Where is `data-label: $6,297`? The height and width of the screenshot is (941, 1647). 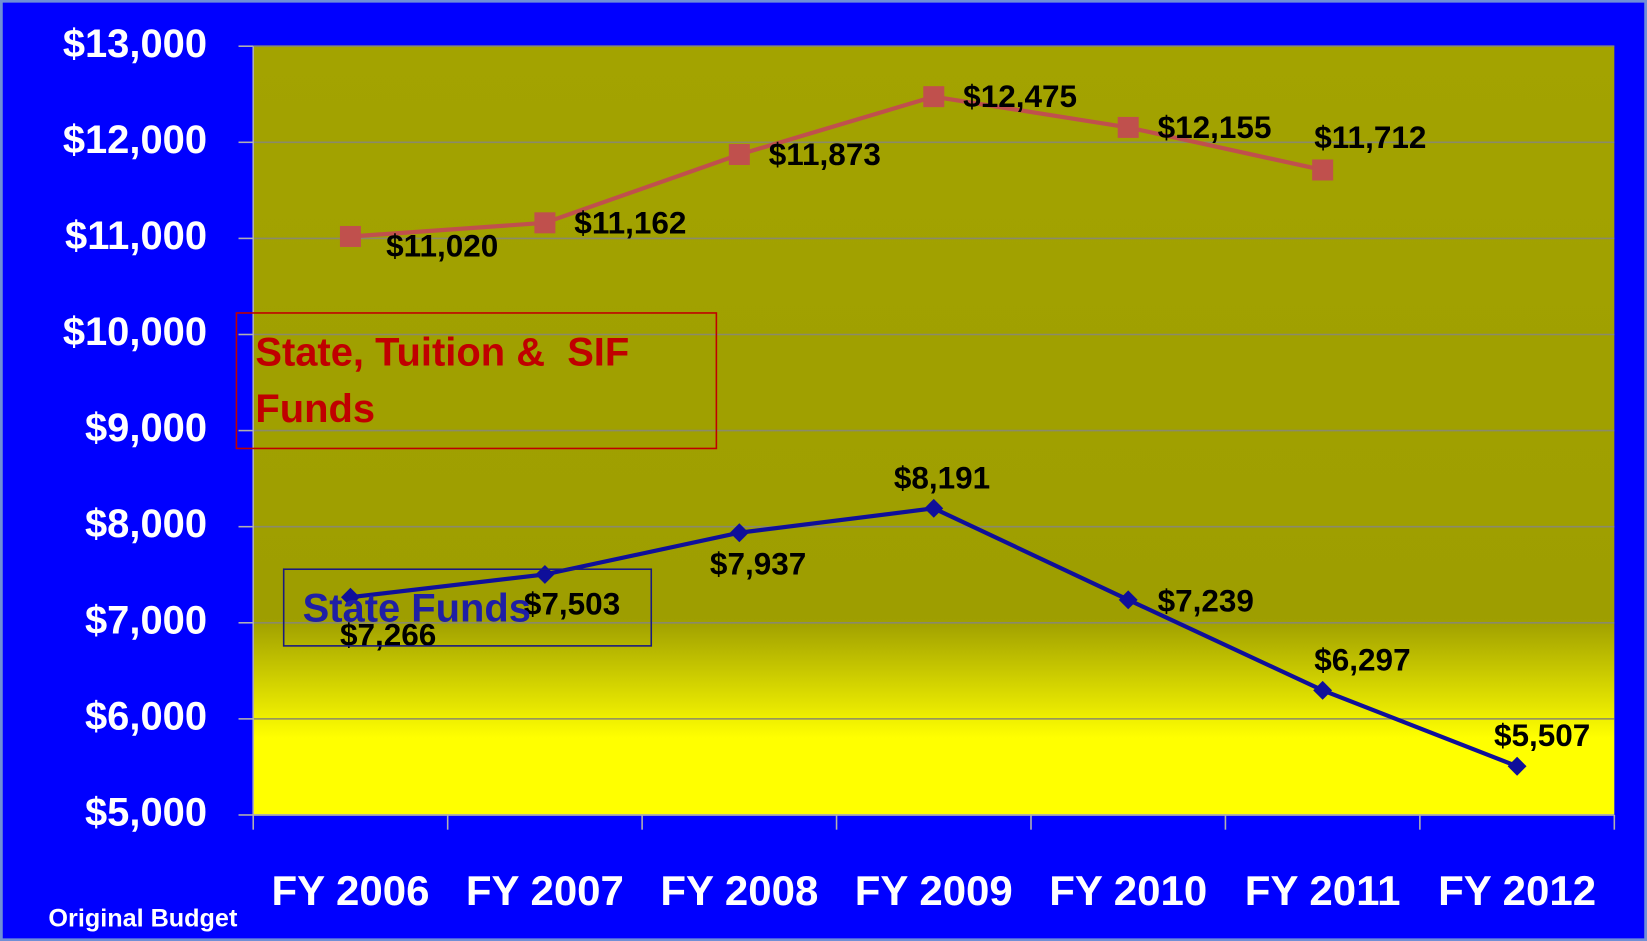
data-label: $6,297 is located at coordinates (1362, 659).